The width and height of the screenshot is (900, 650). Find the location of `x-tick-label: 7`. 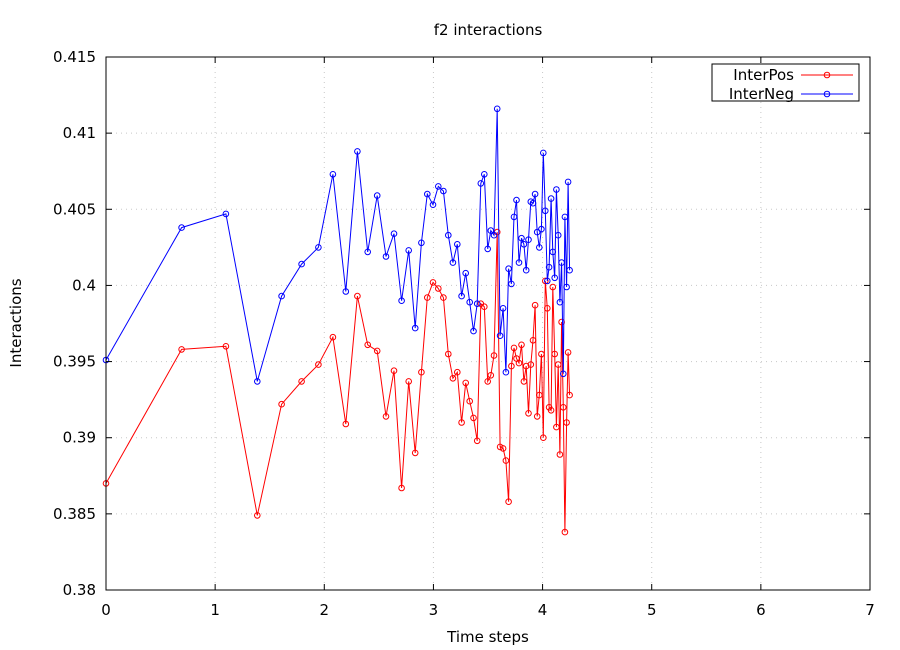

x-tick-label: 7 is located at coordinates (870, 610).